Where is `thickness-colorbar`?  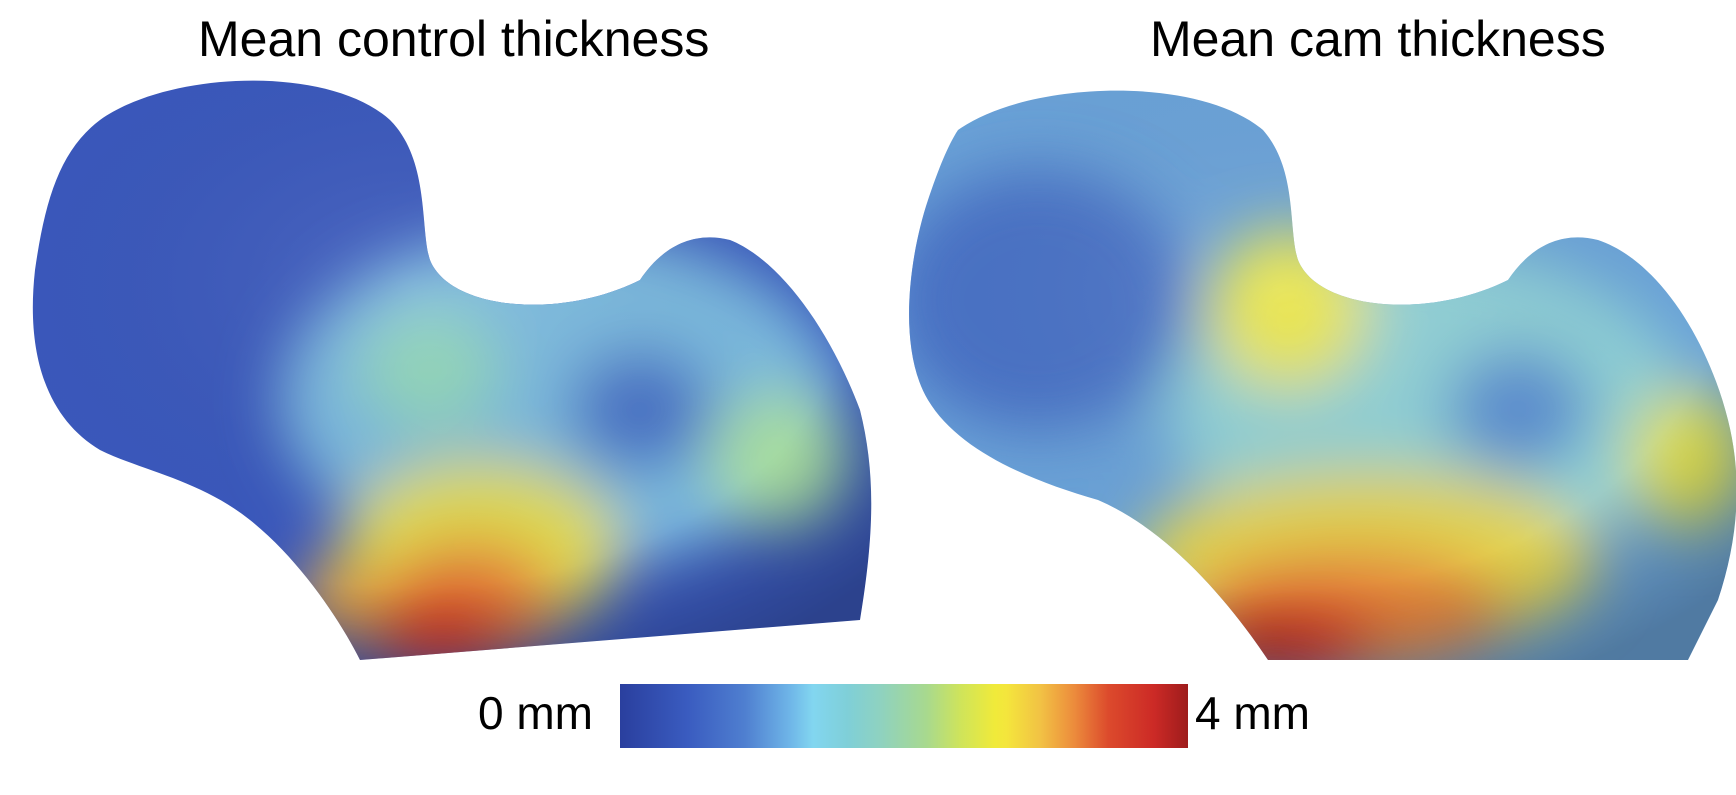 thickness-colorbar is located at coordinates (904, 716).